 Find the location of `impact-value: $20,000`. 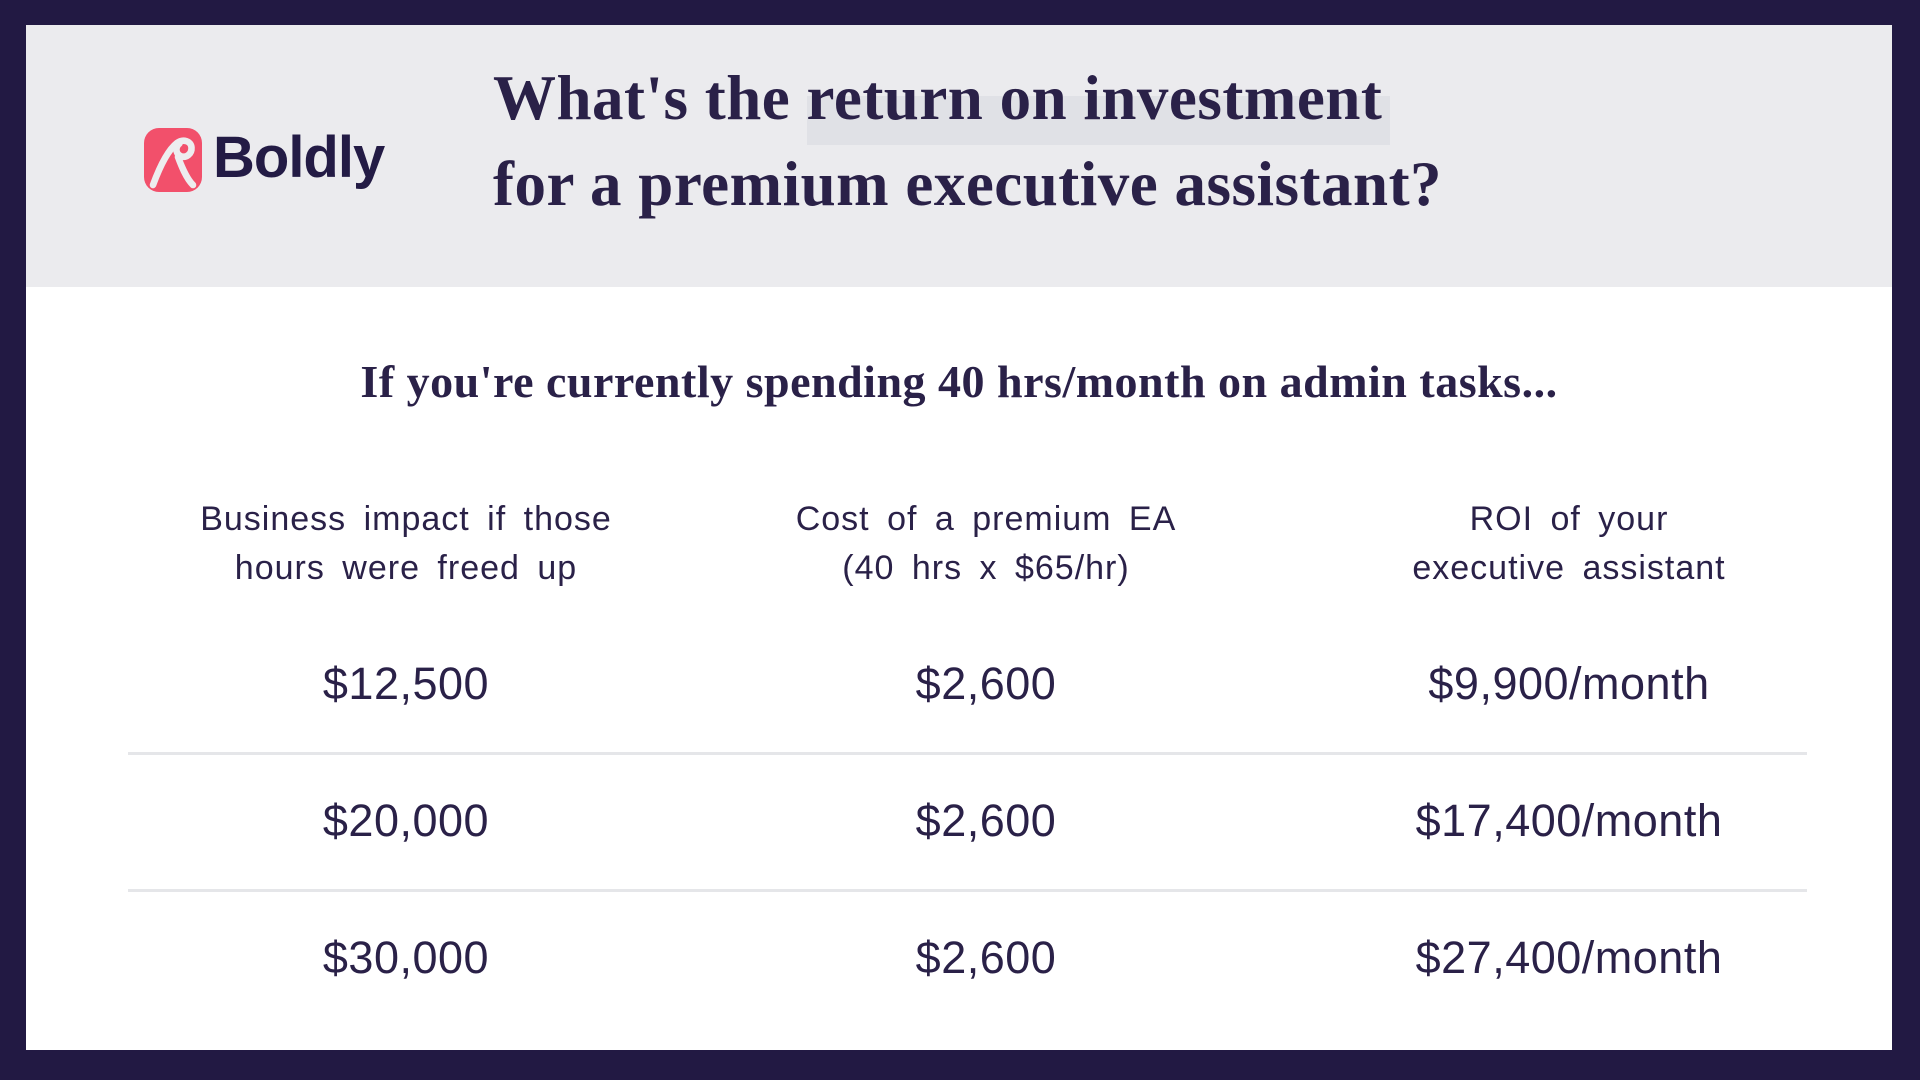

impact-value: $20,000 is located at coordinates (406, 820).